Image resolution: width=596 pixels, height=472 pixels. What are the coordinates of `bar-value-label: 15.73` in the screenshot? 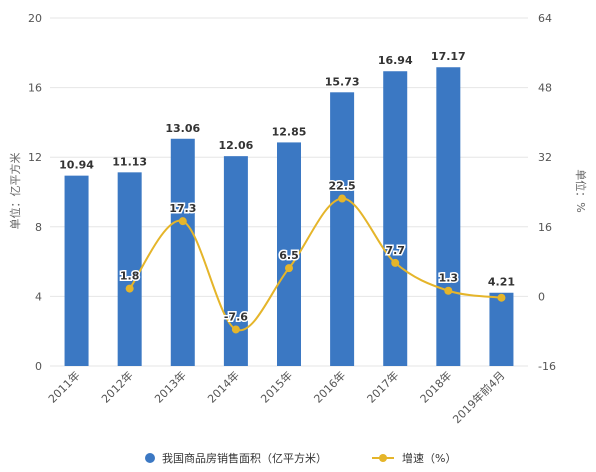 It's located at (342, 81).